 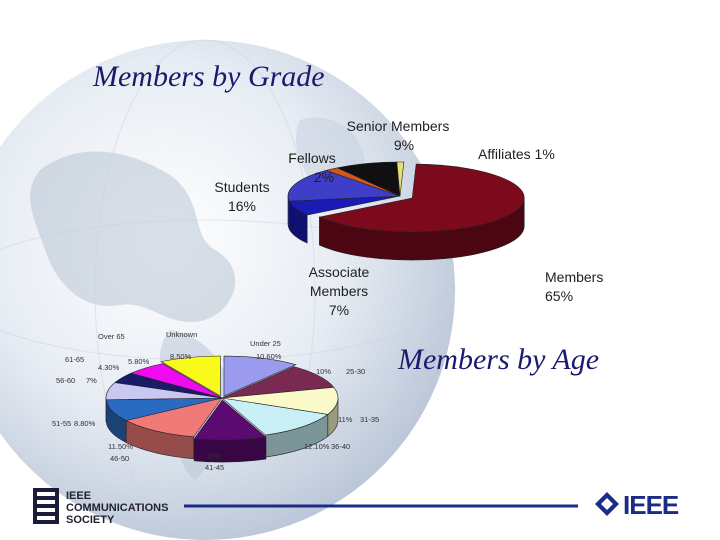 I want to click on age-label-25-30-cat: 25-30, so click(x=356, y=371).